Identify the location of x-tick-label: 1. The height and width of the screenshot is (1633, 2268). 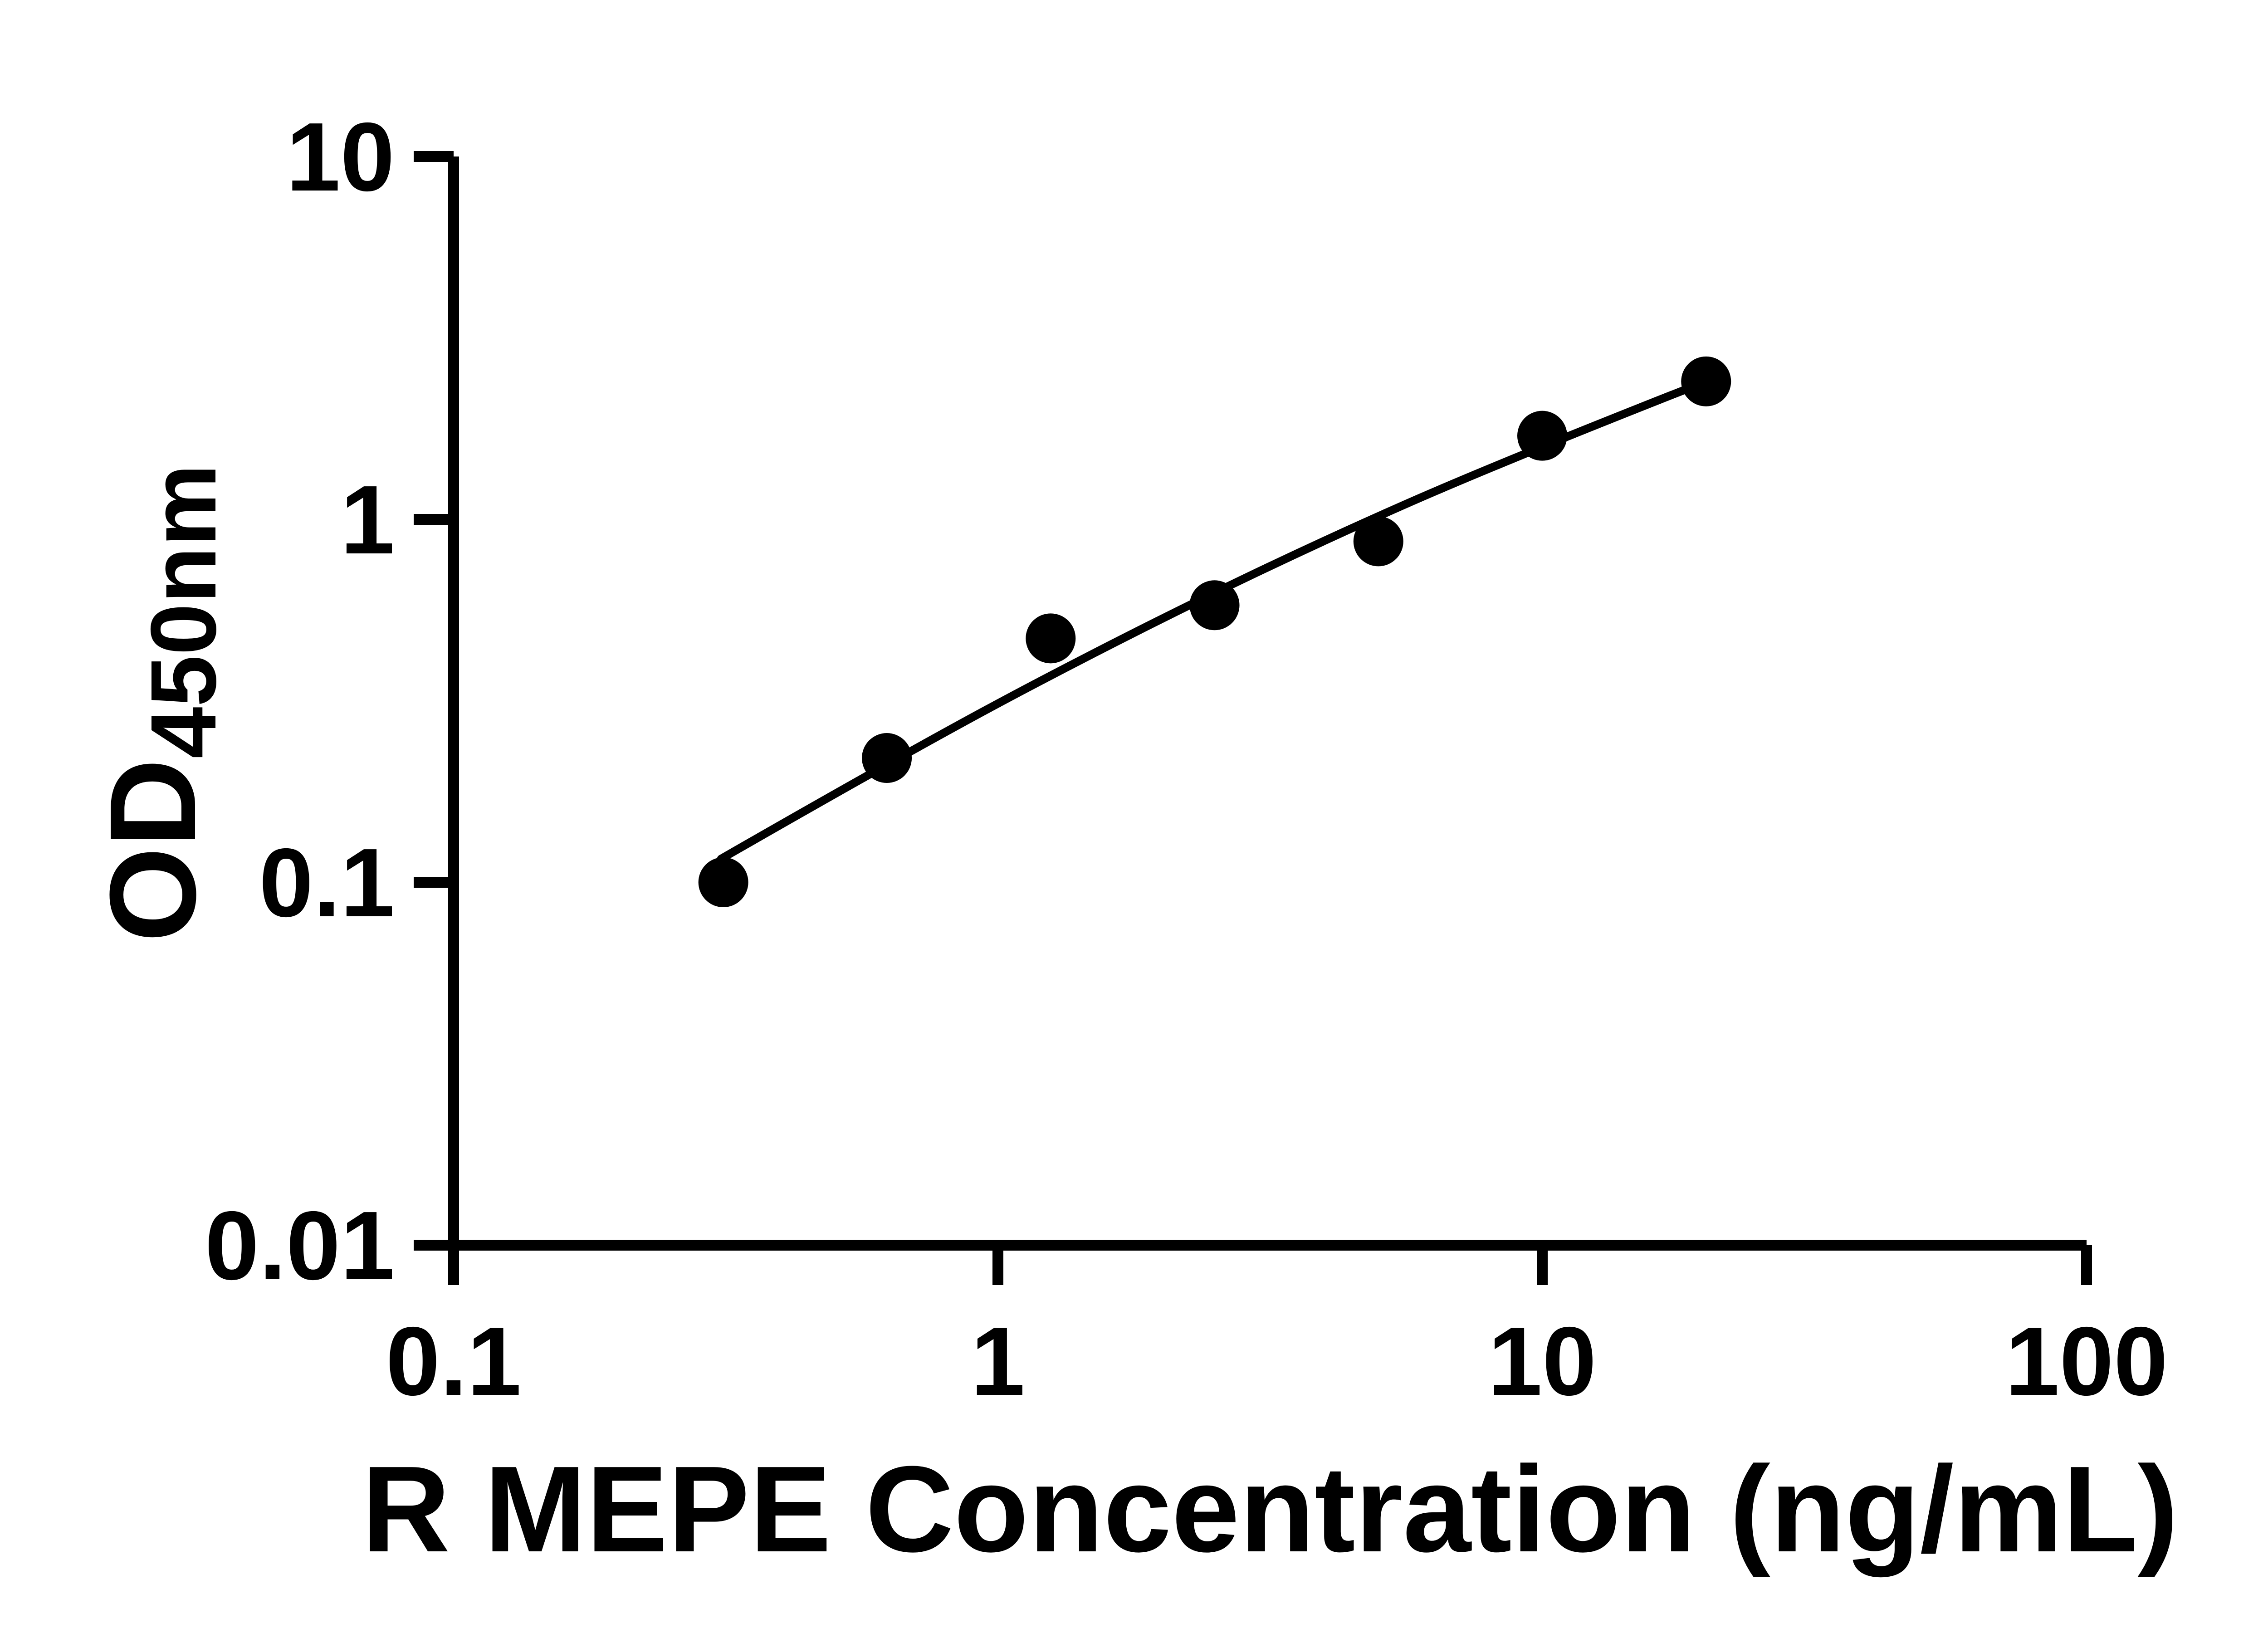
(998, 1361).